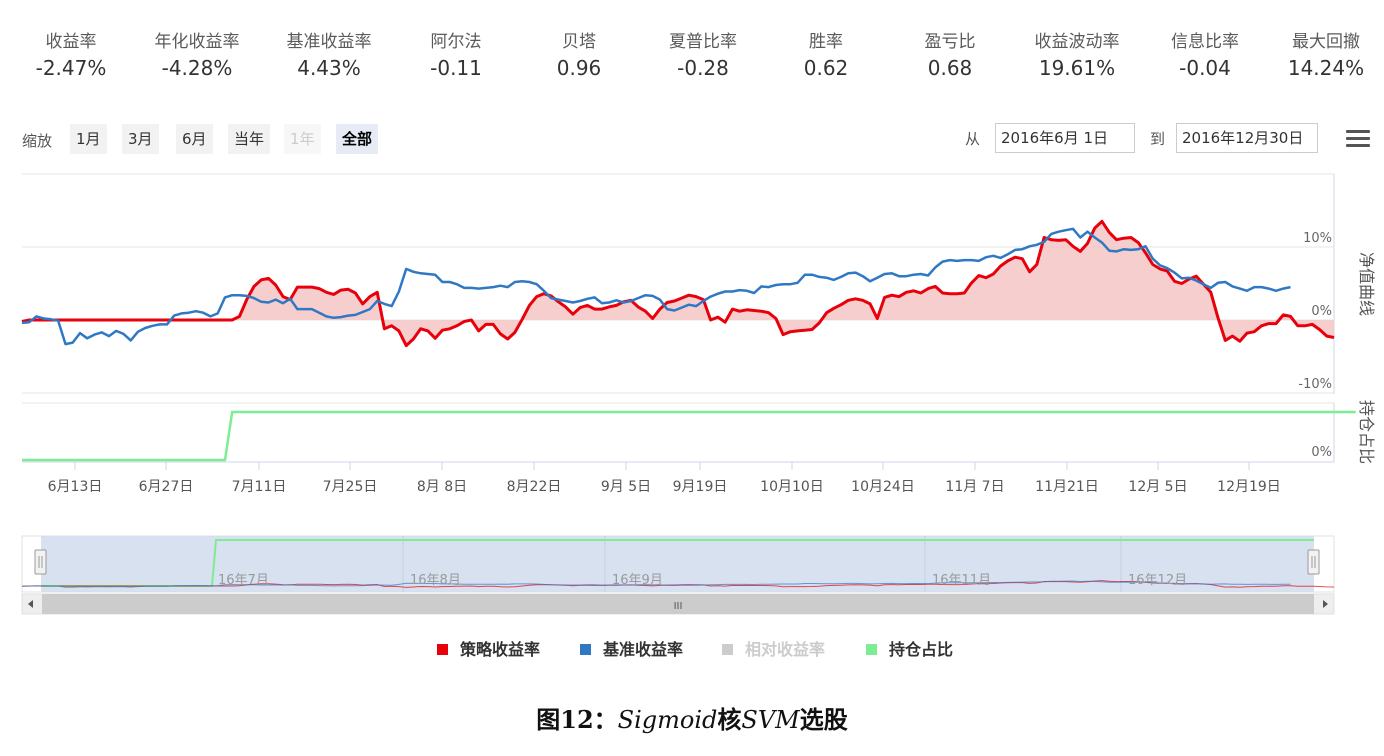 This screenshot has width=1384, height=756. Describe the element at coordinates (456, 42) in the screenshot. I see `stat-label: 阿尔法` at that location.